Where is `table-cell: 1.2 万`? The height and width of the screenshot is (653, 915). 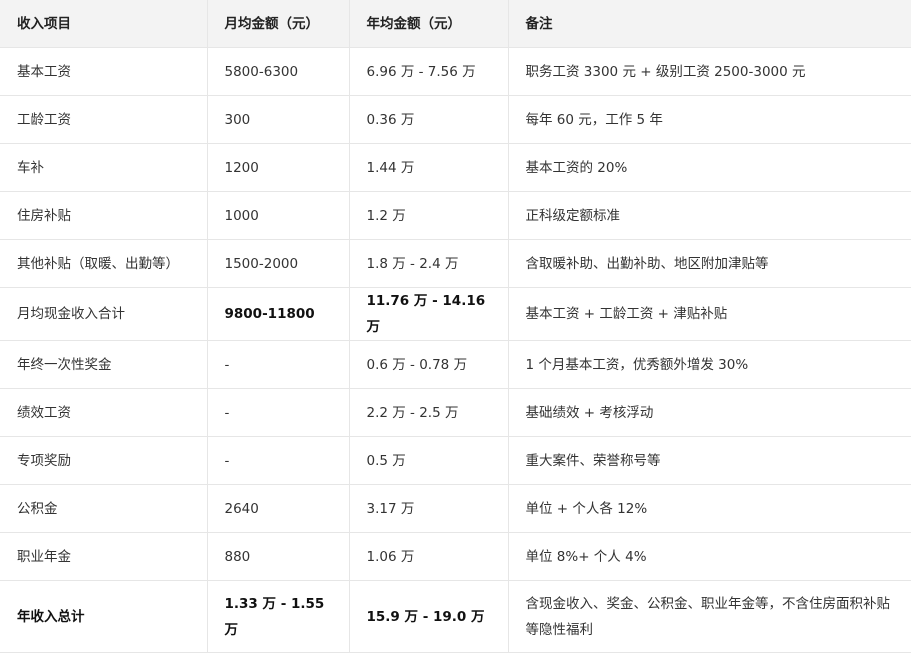
table-cell: 1.2 万 is located at coordinates (429, 215).